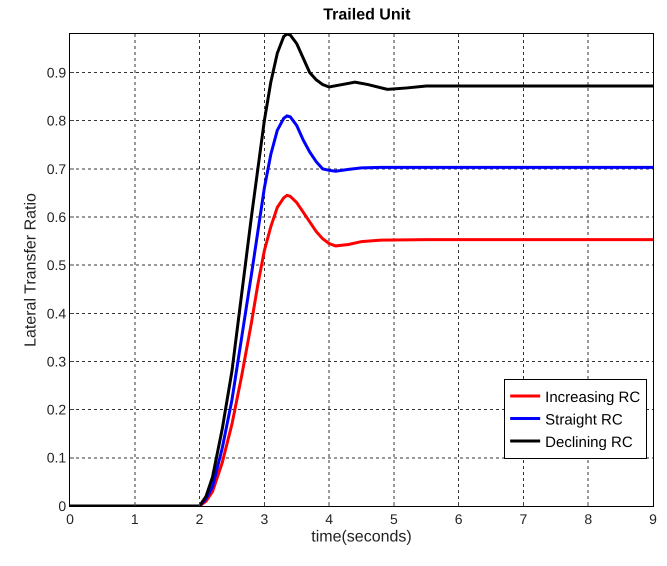  Describe the element at coordinates (394, 518) in the screenshot. I see `x-tick-label: 5` at that location.